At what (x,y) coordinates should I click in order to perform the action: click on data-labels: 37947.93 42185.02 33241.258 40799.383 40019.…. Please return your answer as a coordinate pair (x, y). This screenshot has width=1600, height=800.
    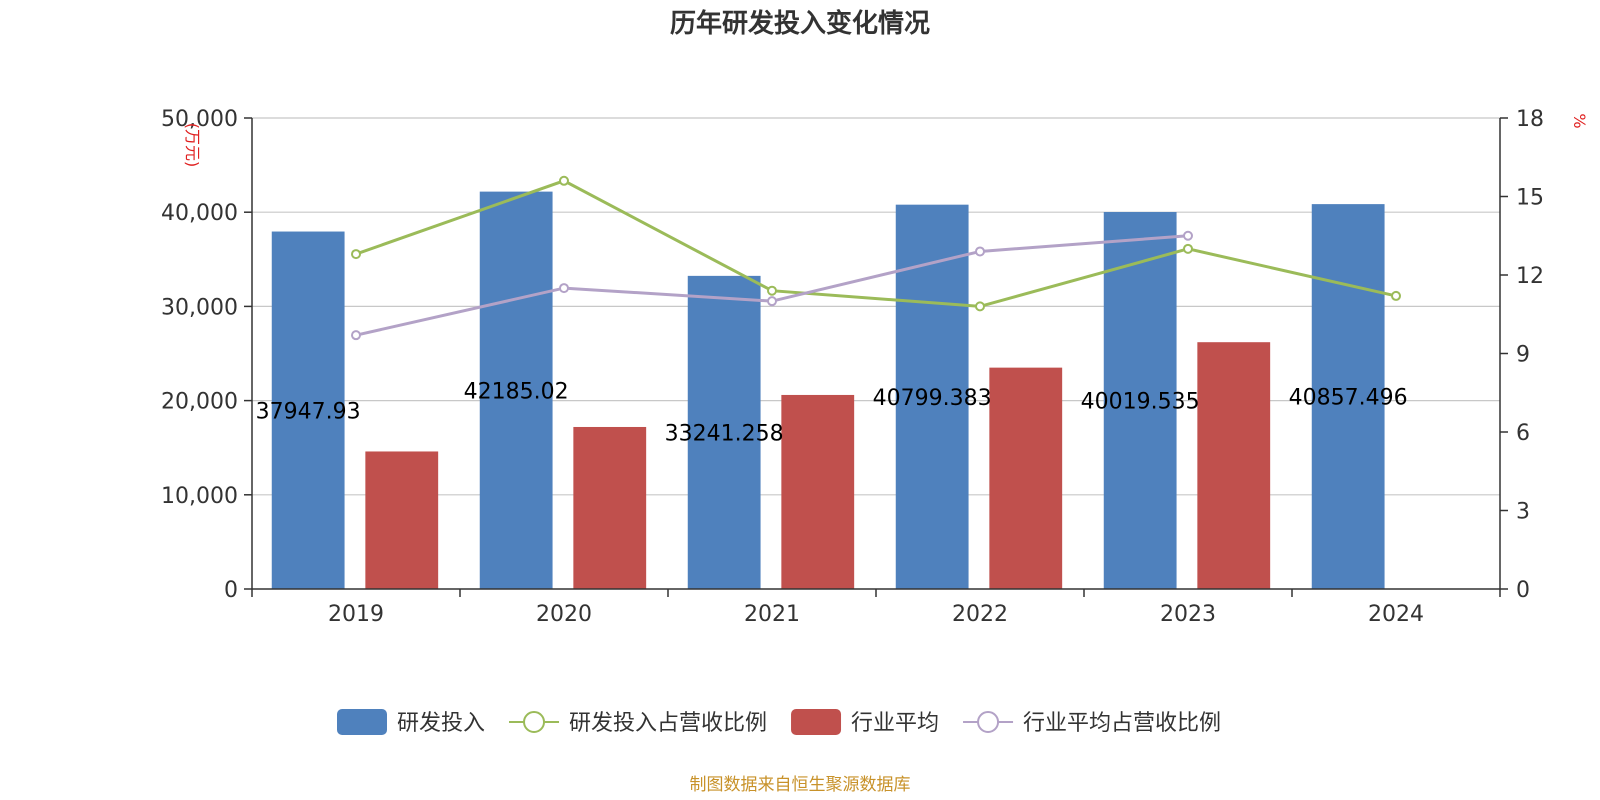
    Looking at the image, I should click on (832, 412).